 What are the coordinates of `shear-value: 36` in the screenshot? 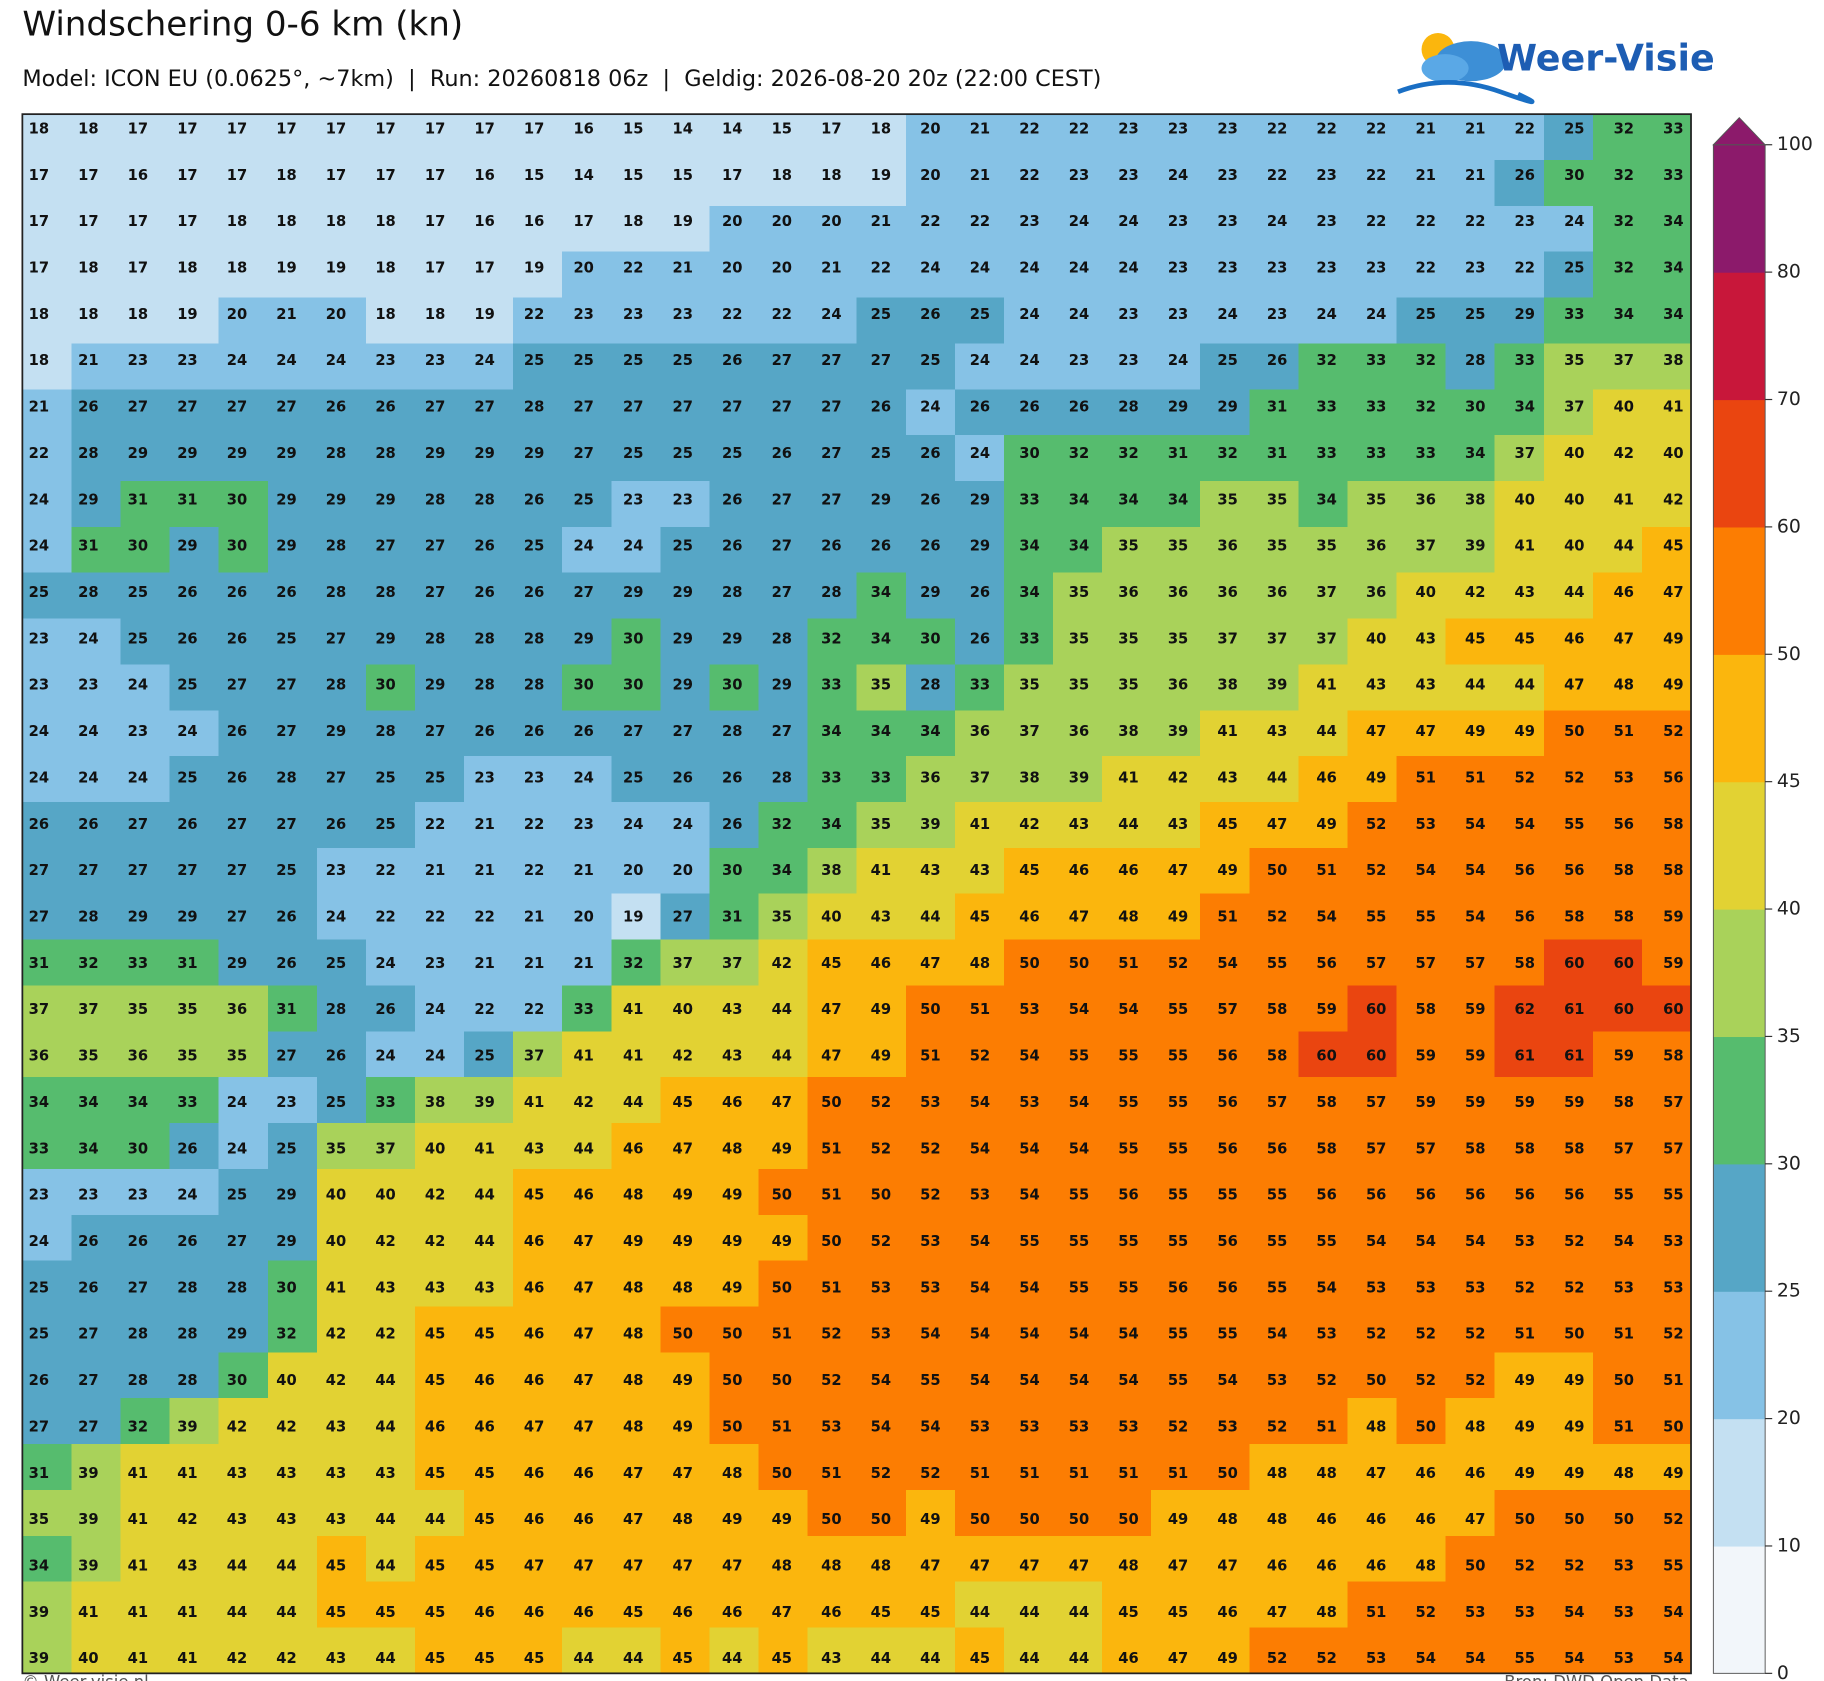 It's located at (1425, 499).